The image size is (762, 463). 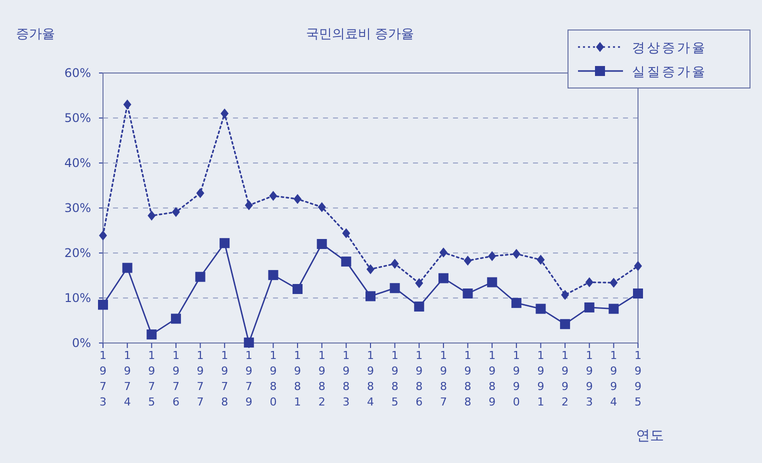 I want to click on xtick: 1986, so click(x=419, y=378).